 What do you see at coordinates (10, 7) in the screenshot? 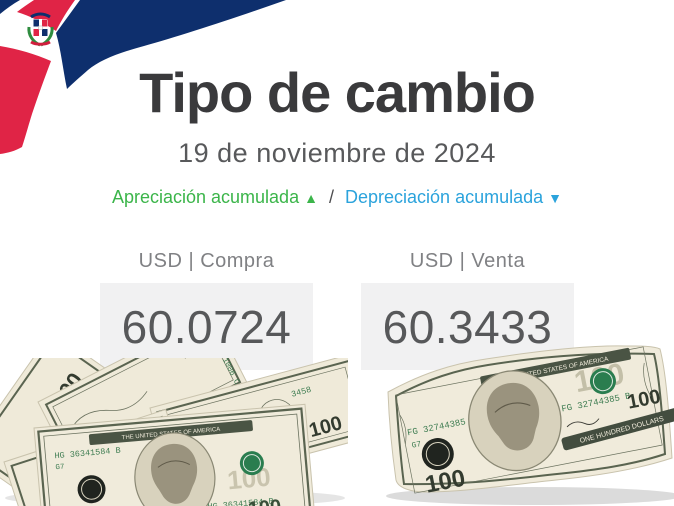
I see `flag-blue-corner` at bounding box center [10, 7].